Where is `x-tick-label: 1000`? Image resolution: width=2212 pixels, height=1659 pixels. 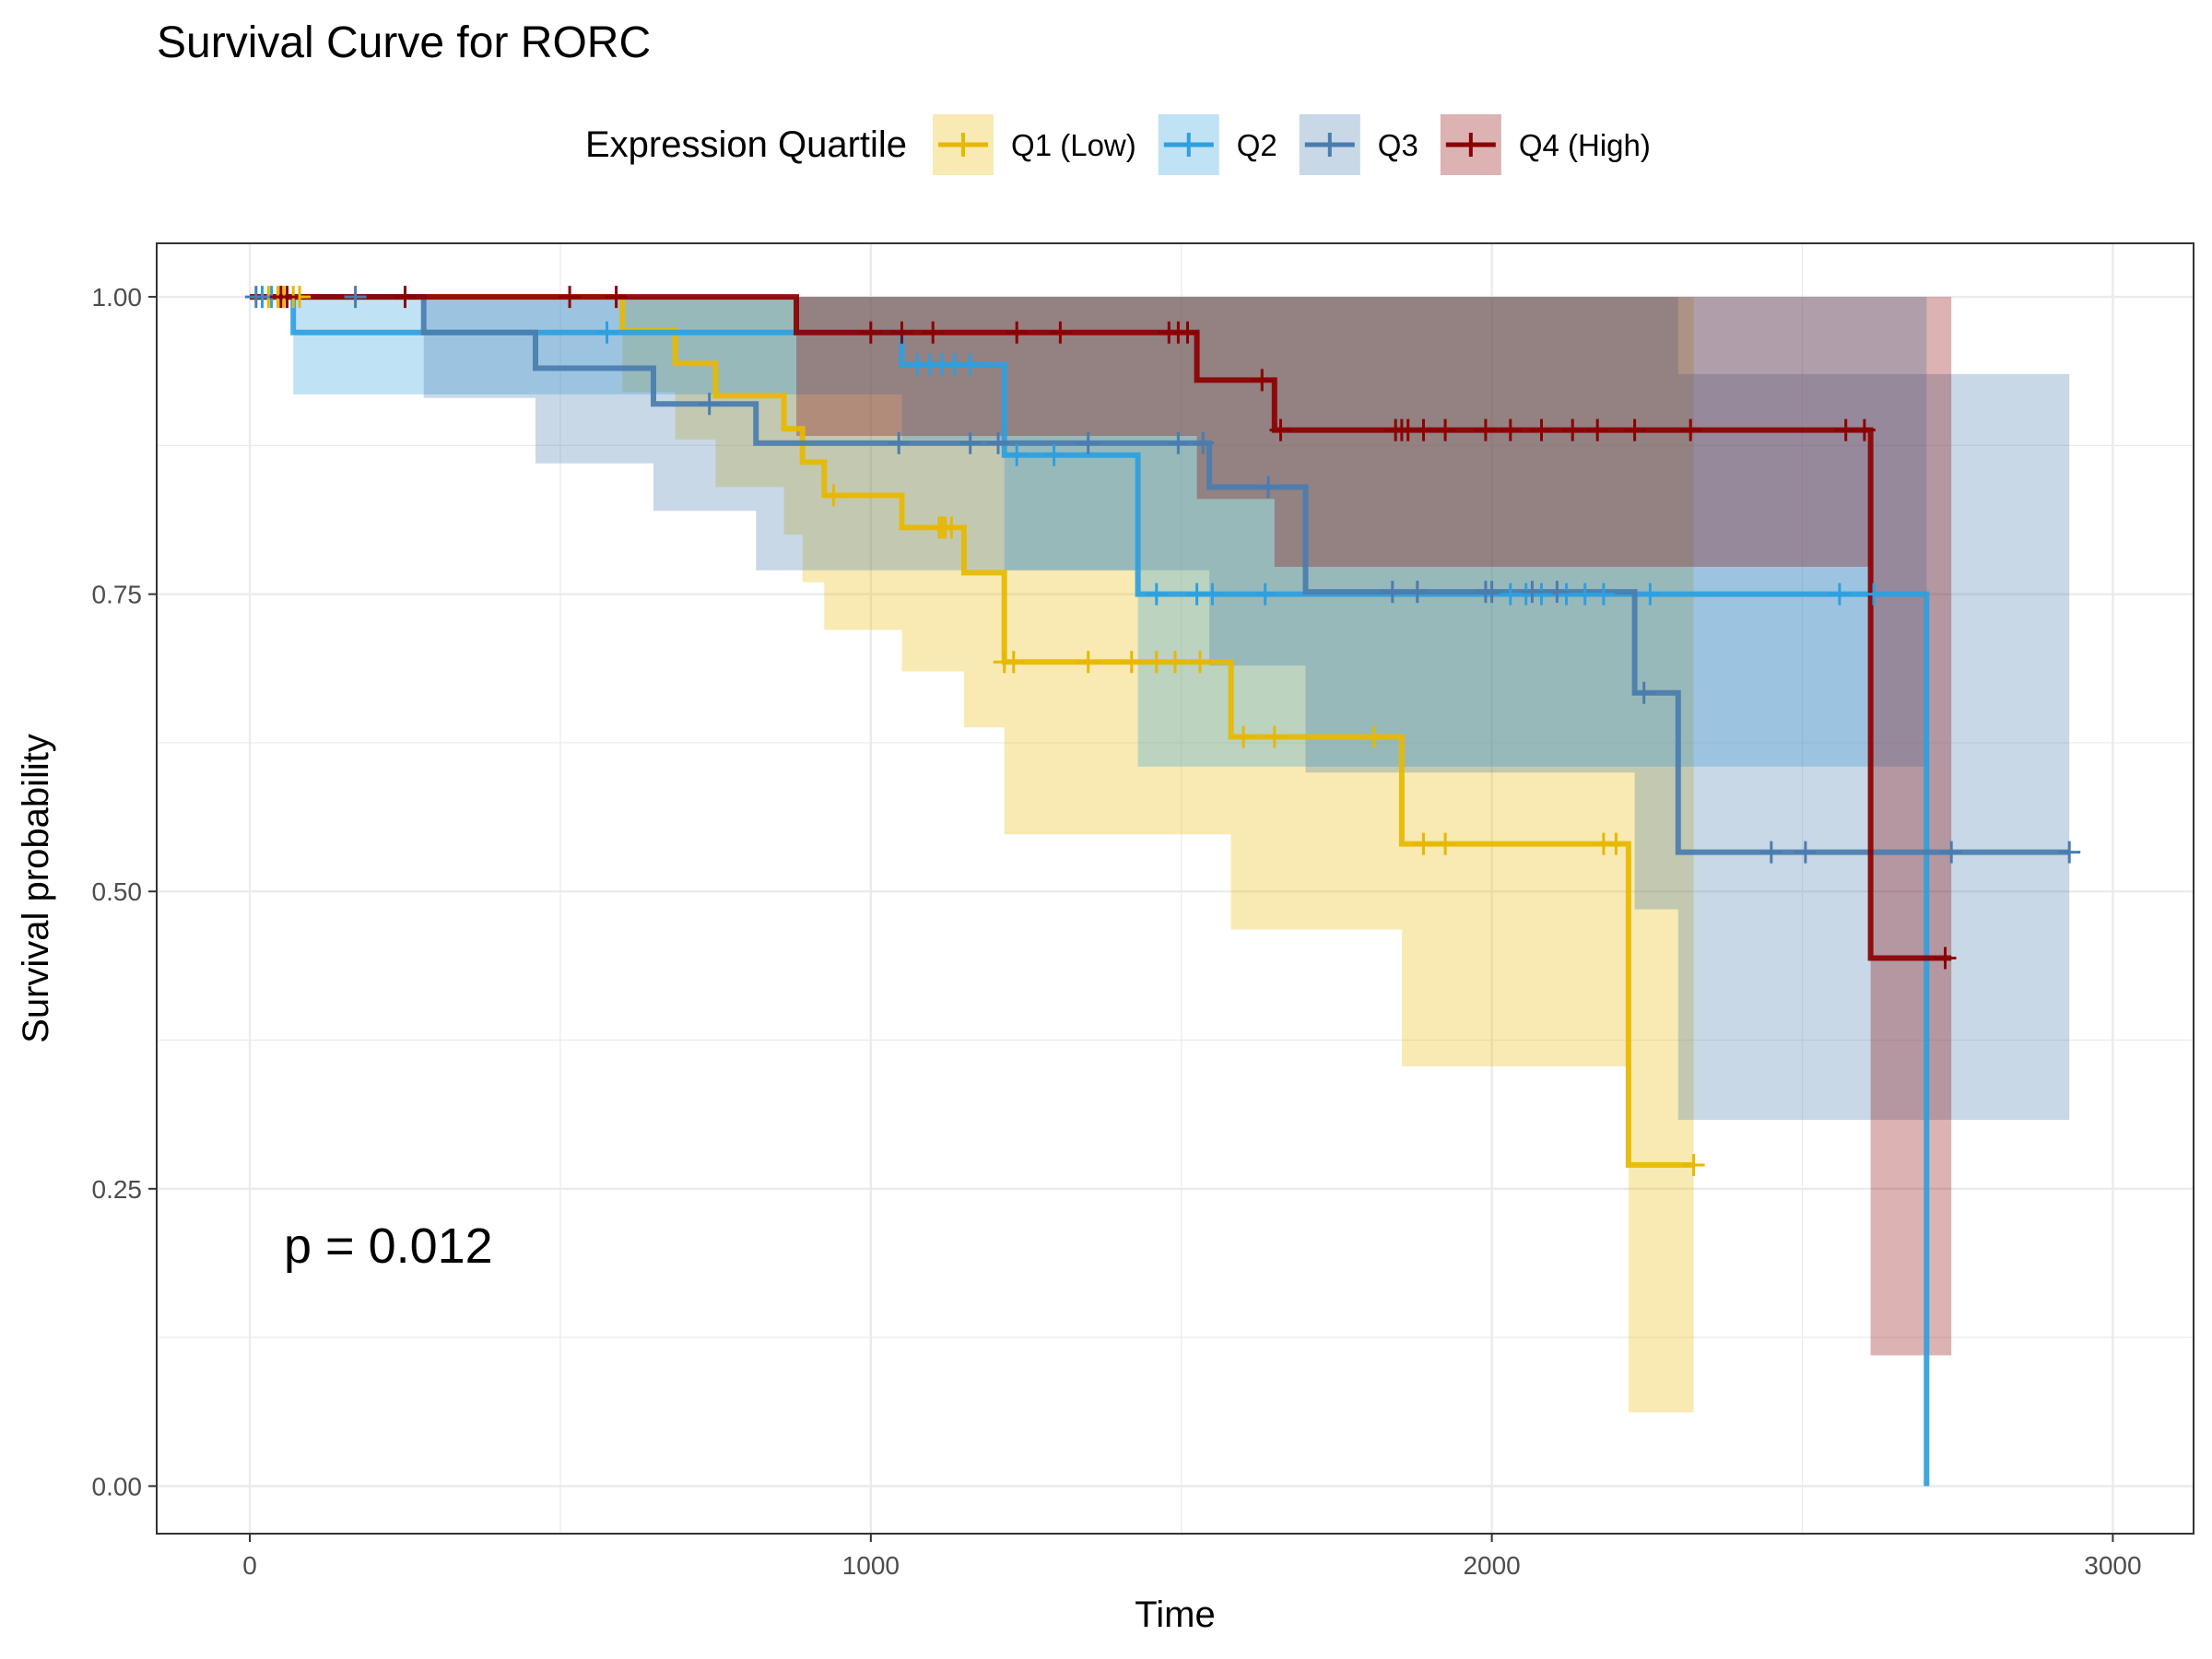
x-tick-label: 1000 is located at coordinates (871, 1565).